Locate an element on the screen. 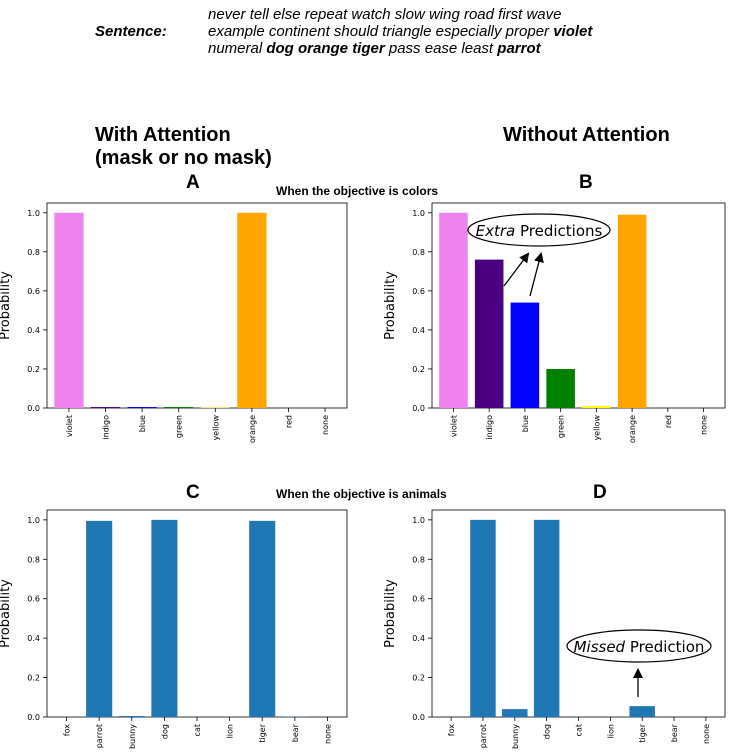  extra-predictions-label: Extra Predictions is located at coordinates (539, 231).